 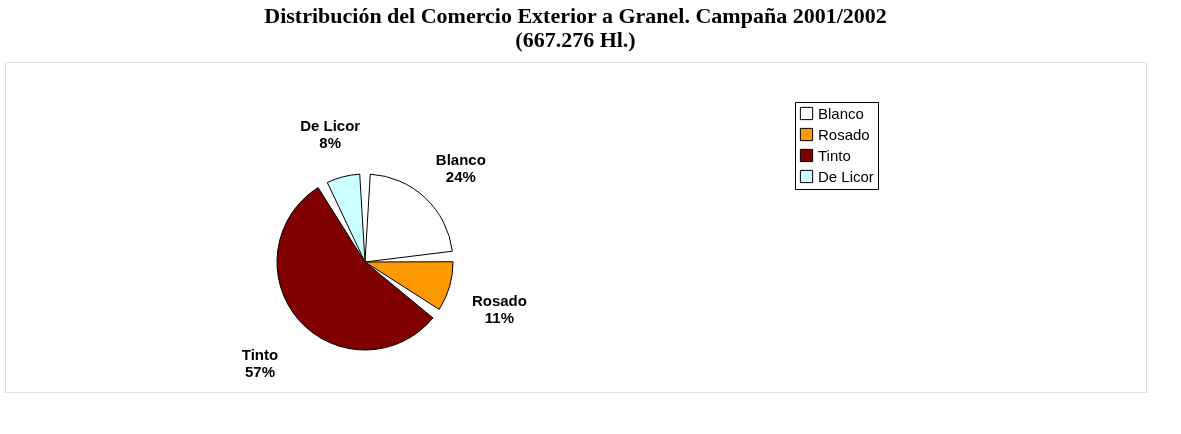 I want to click on slice-label: Blanco, so click(x=460, y=159).